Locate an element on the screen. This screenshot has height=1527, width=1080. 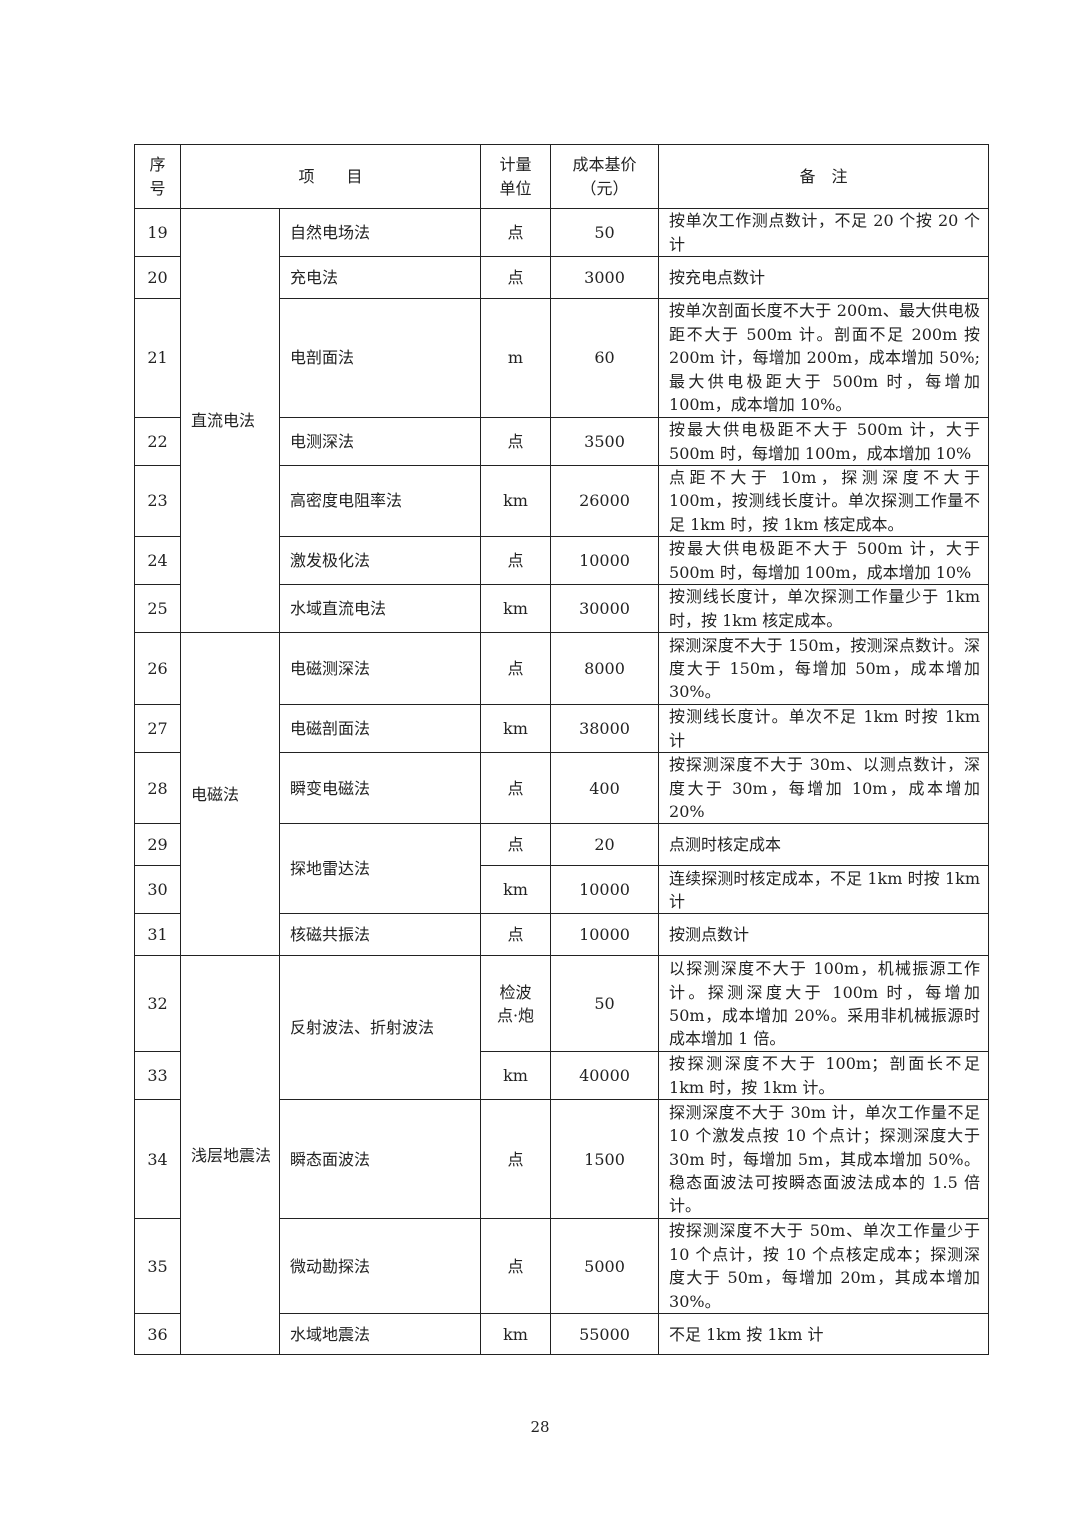
table-row: 31 核磁共振法点 10000 按测点数计 is located at coordinates (562, 935).